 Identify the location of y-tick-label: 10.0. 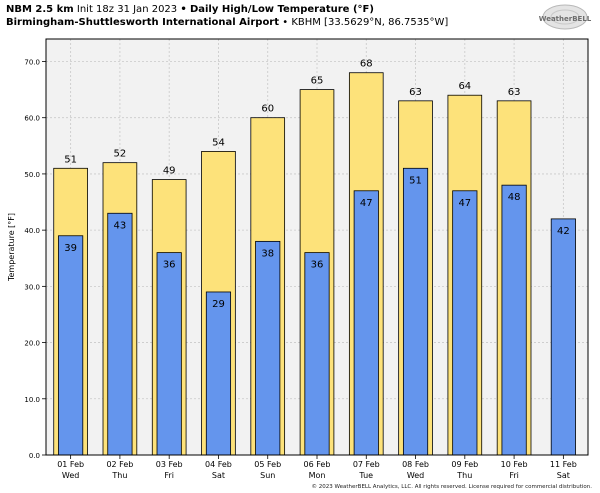
(32, 400).